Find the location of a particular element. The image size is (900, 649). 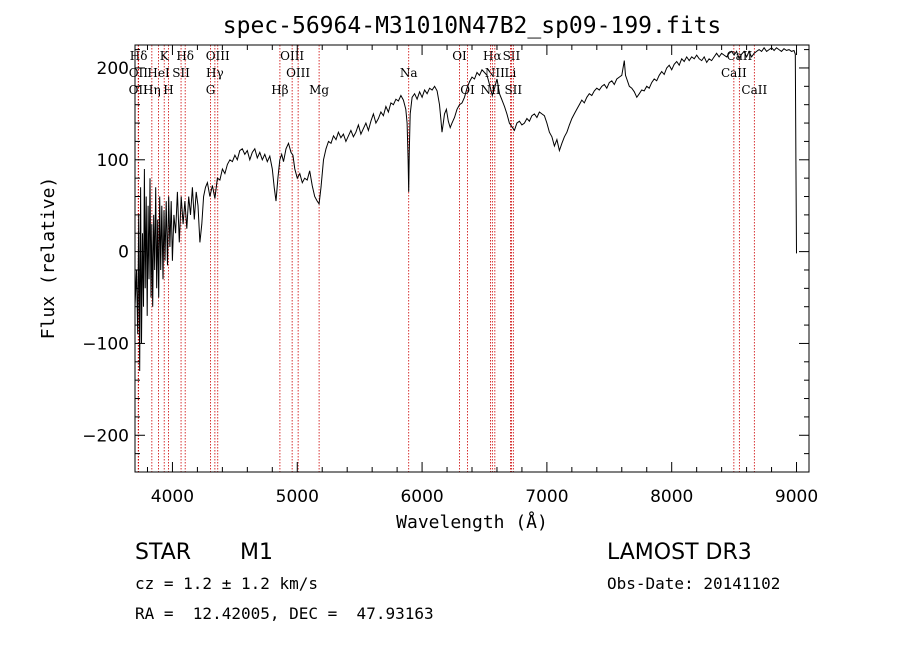

marker-label-3: OIII is located at coordinates (218, 56).